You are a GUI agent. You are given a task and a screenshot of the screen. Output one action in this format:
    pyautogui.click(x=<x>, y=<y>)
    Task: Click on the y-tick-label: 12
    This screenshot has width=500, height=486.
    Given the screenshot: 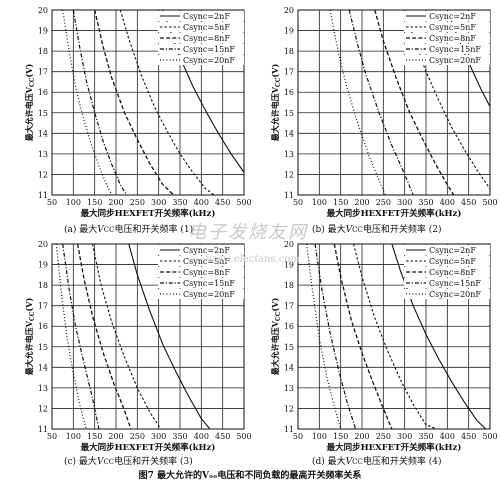 What is the action you would take?
    pyautogui.click(x=43, y=174)
    